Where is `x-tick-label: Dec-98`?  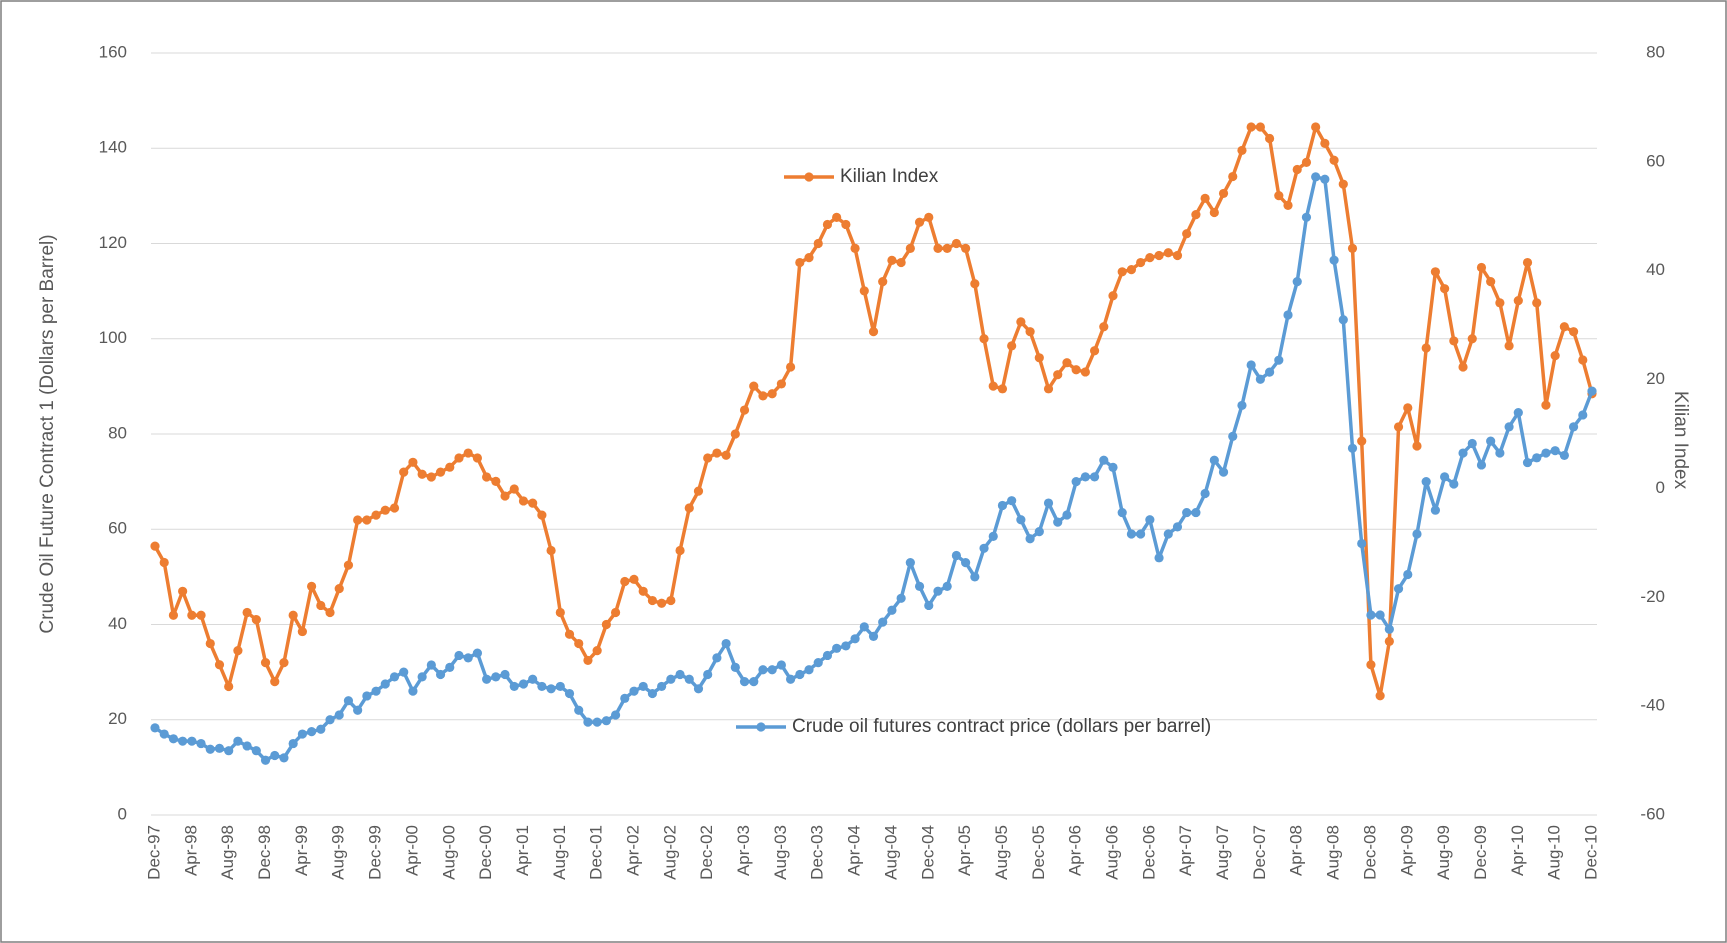 x-tick-label: Dec-98 is located at coordinates (264, 852).